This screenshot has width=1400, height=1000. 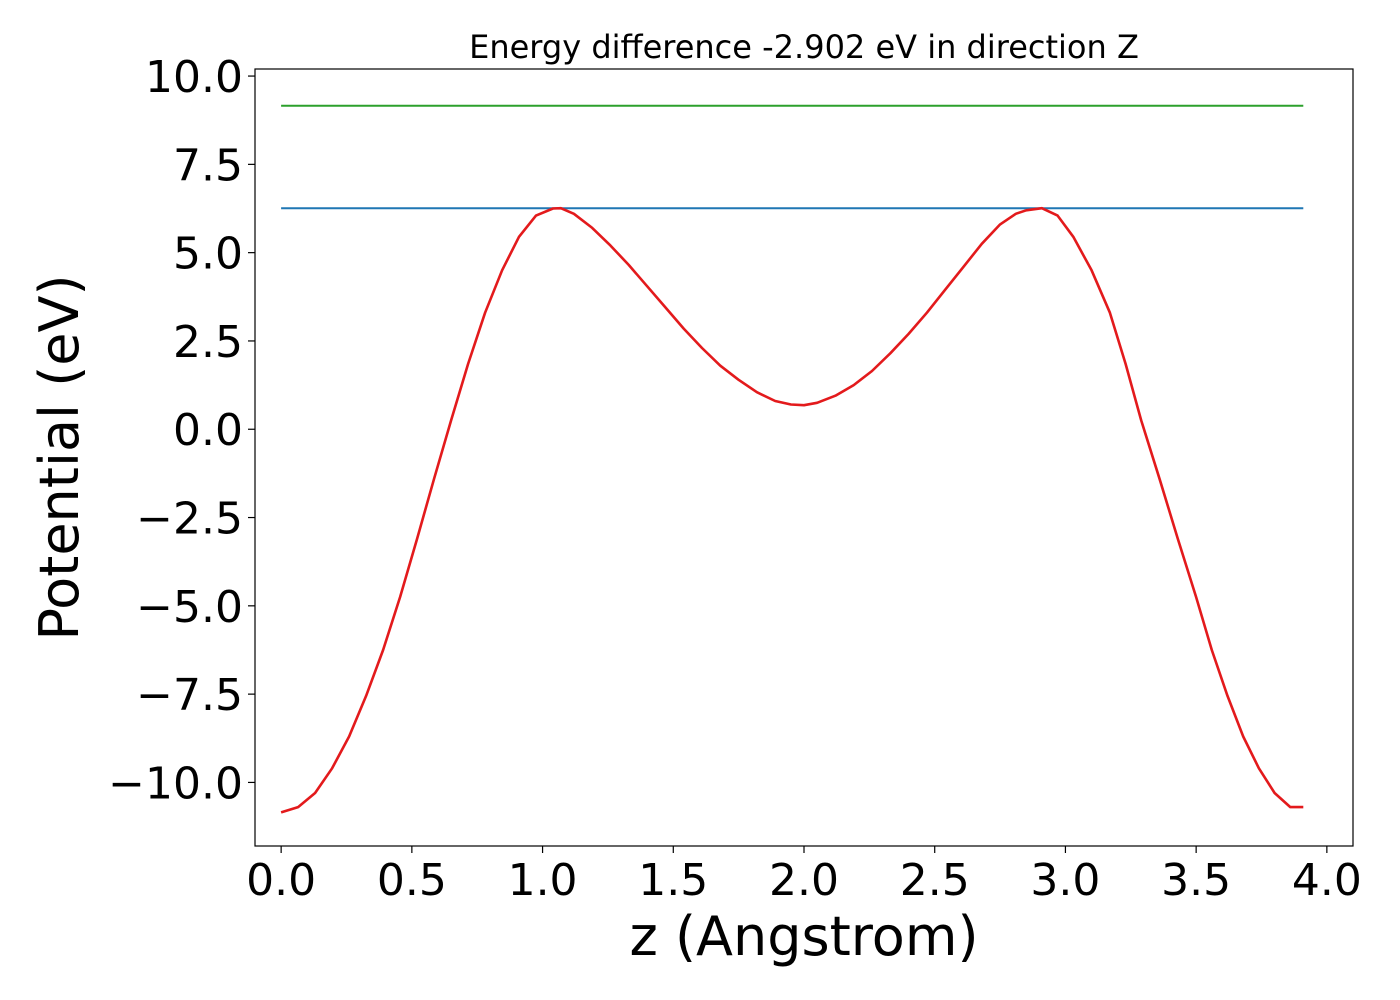 I want to click on x-axis-ticks: 0.0 0.5 1.0 1.5 2.0 2.5 3.0 3.5 4.0, so click(x=804, y=876).